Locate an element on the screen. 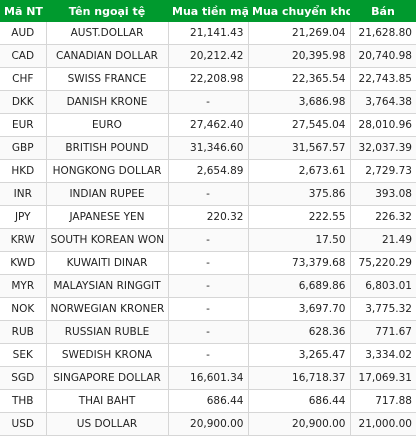 This screenshot has width=416, height=436. sell-cell: 21.49 is located at coordinates (383, 240).